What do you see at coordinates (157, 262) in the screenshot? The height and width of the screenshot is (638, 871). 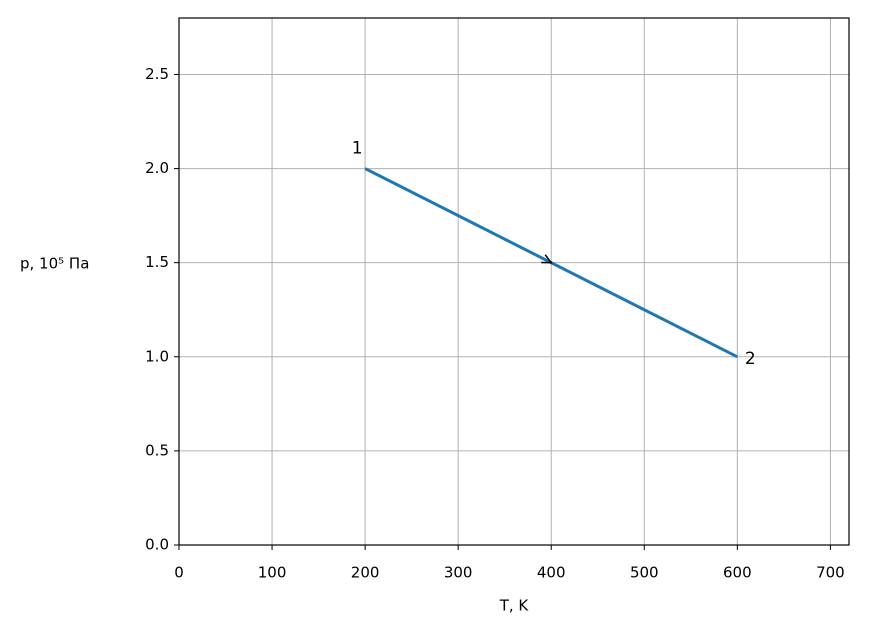 I see `y-tick-label: 1.5` at bounding box center [157, 262].